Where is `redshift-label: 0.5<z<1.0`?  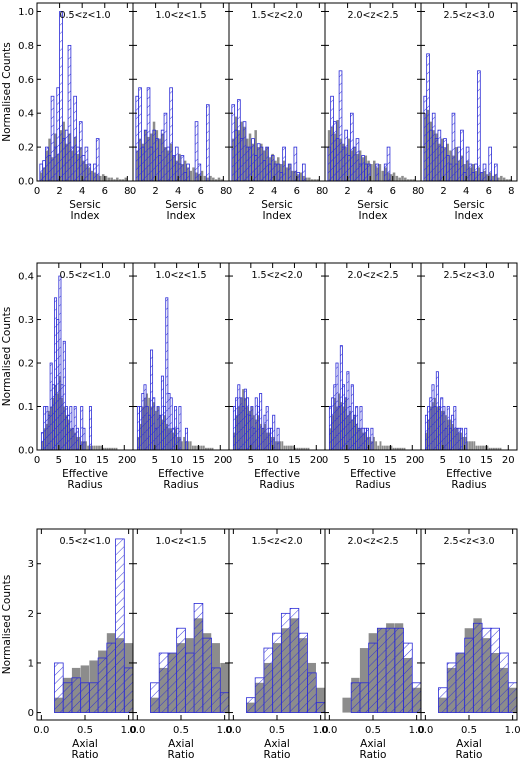 redshift-label: 0.5<z<1.0 is located at coordinates (84, 275).